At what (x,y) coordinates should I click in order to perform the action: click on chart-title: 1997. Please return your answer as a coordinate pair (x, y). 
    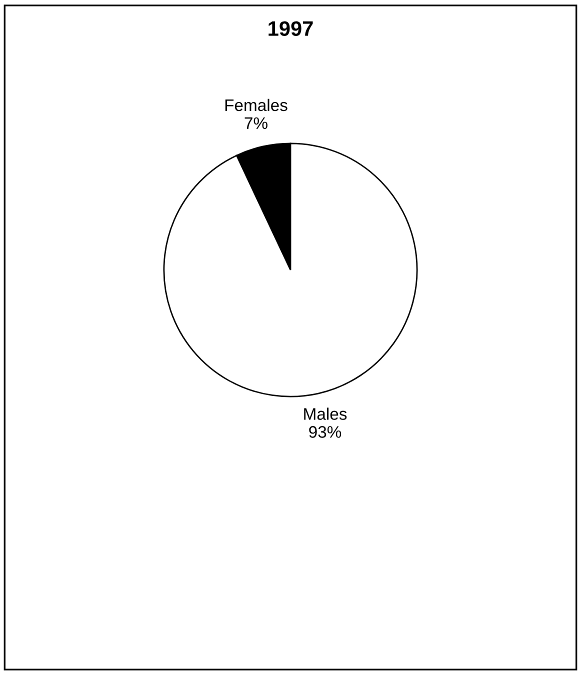
    Looking at the image, I should click on (290, 28).